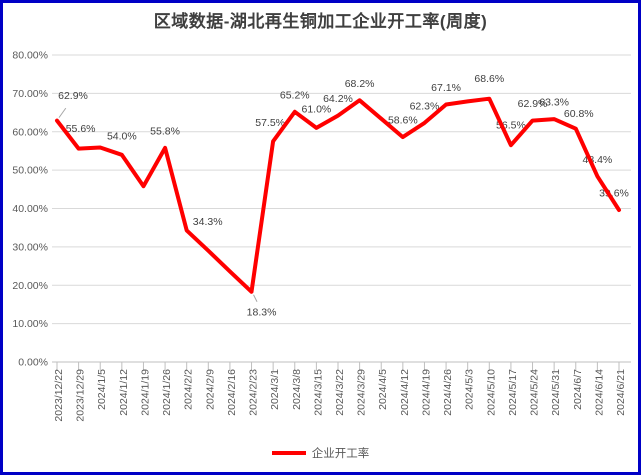  Describe the element at coordinates (340, 392) in the screenshot. I see `x-tick-label: 2024/3/22` at that location.